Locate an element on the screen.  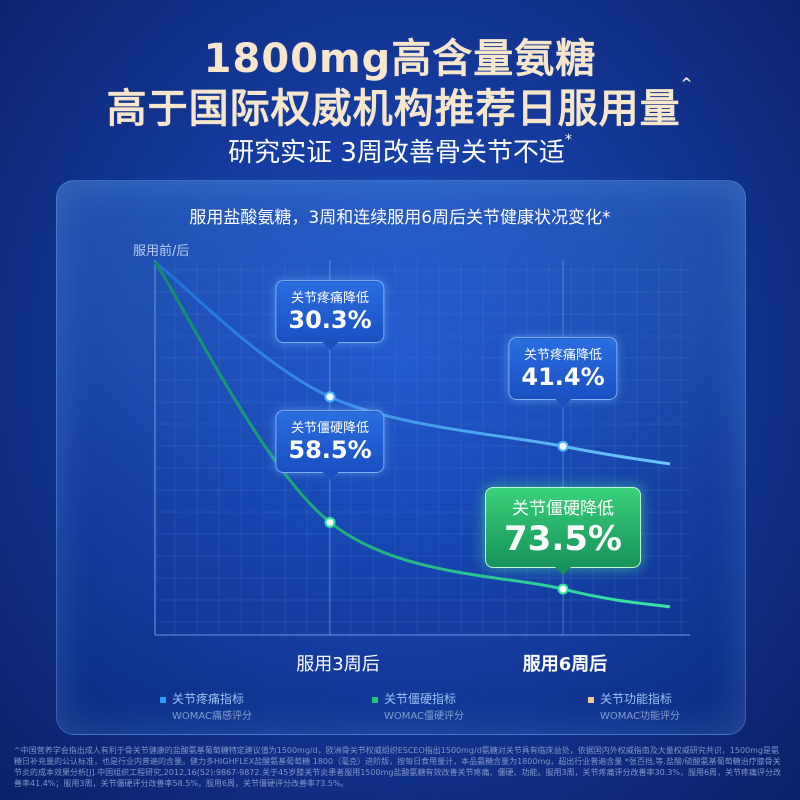
callout-value: 30.3% is located at coordinates (330, 320).